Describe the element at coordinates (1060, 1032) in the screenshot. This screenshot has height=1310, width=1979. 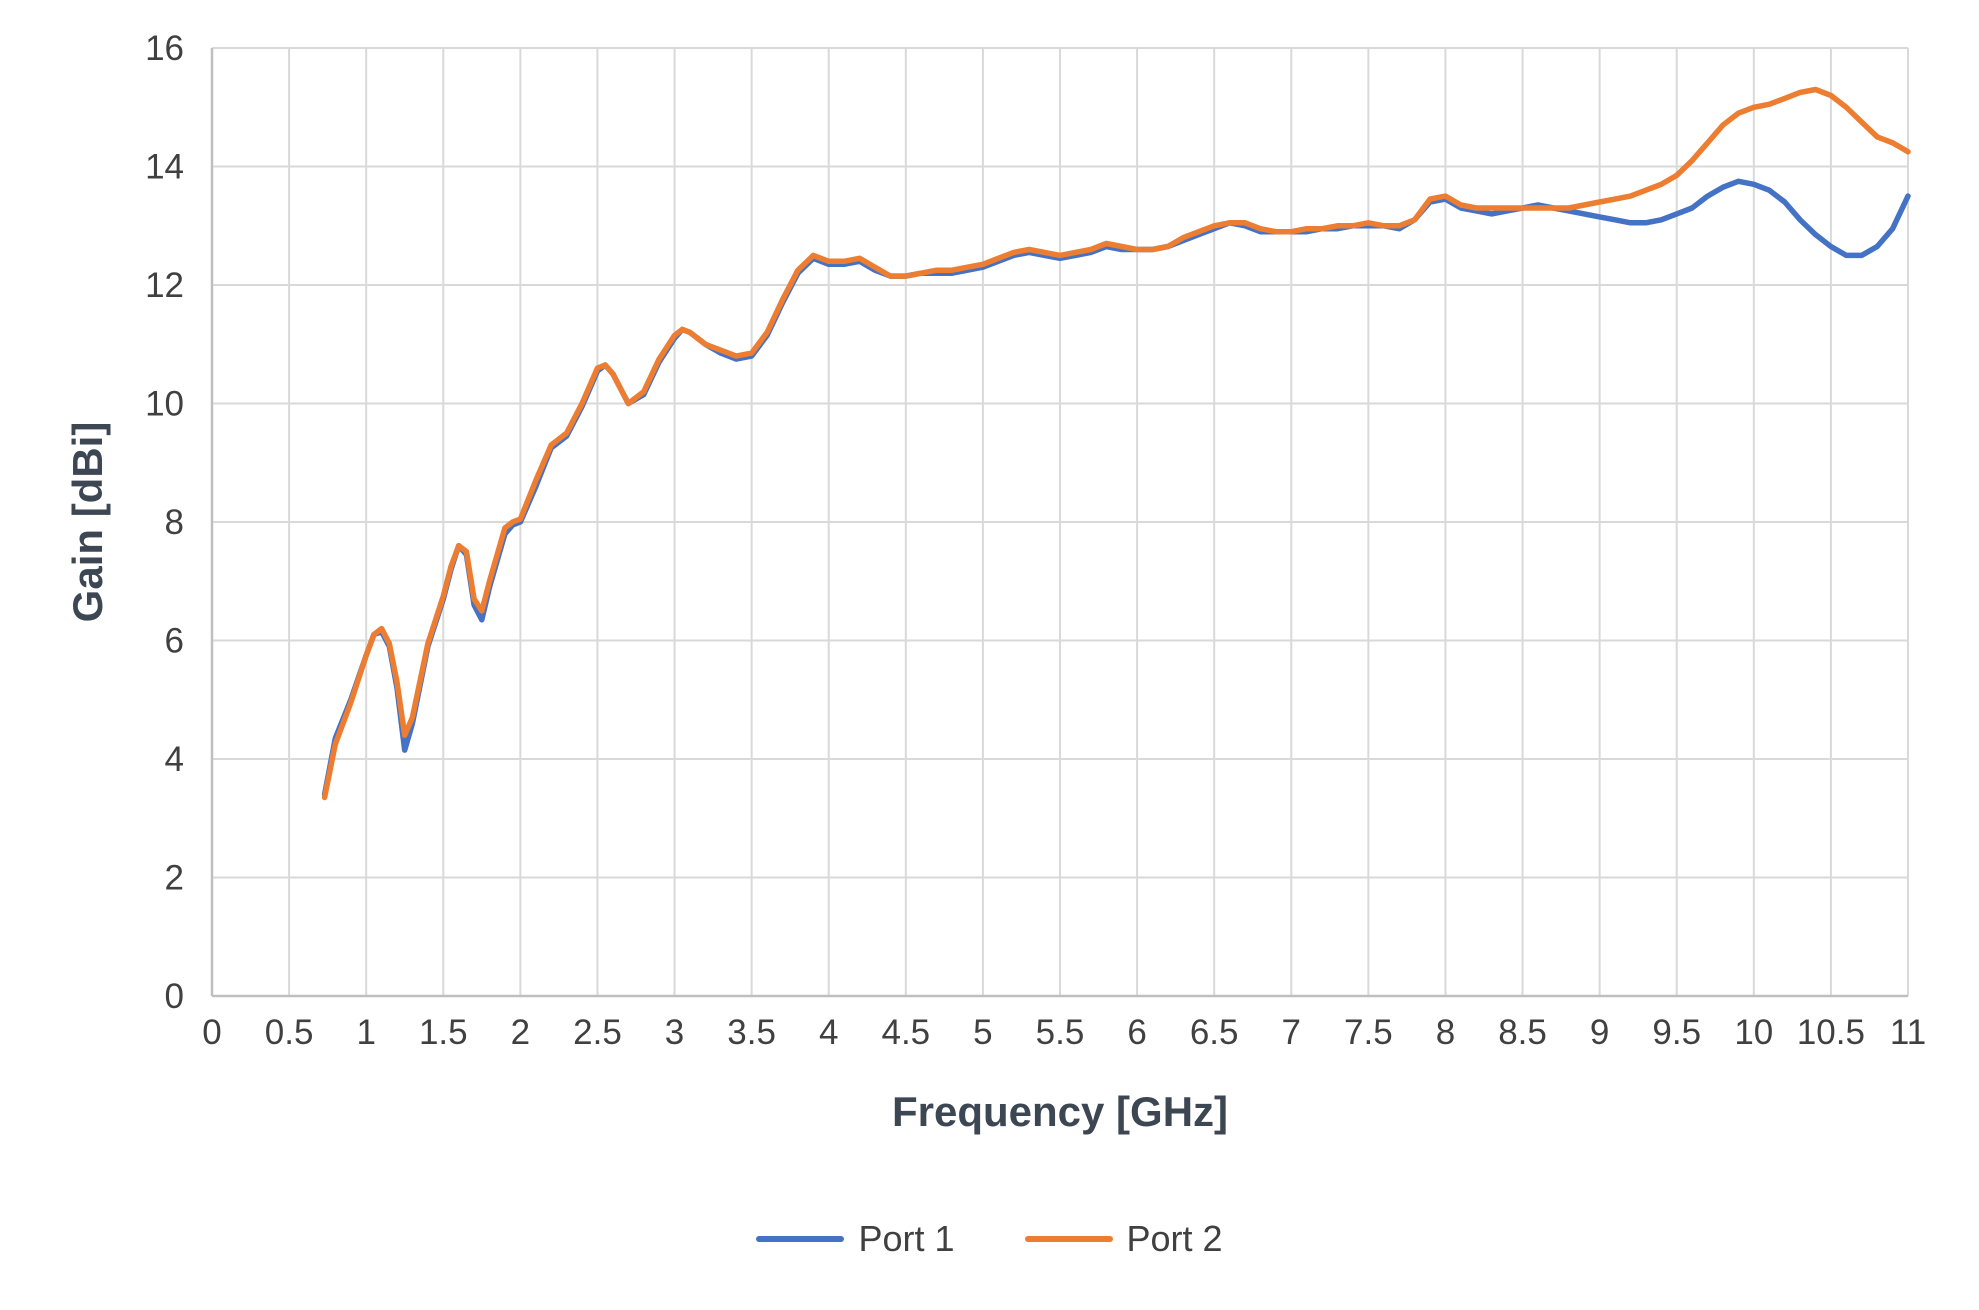
I see `x-tick-label: 5.5` at that location.